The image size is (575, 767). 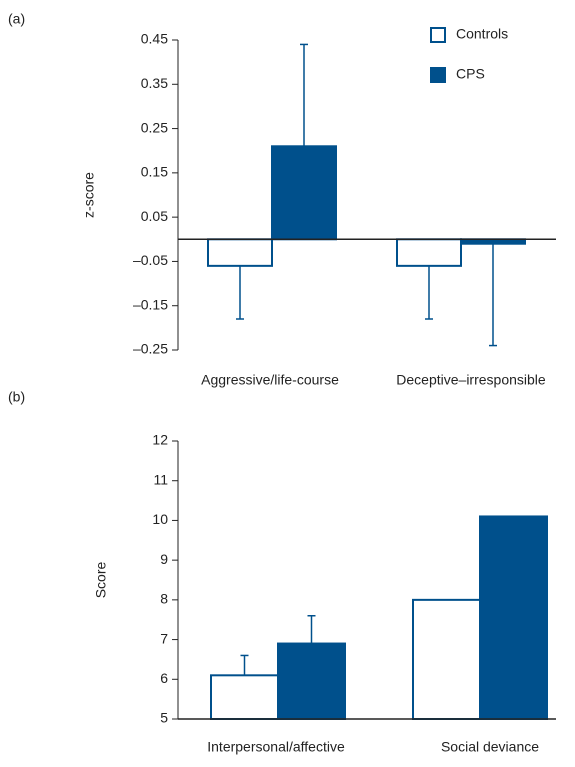 What do you see at coordinates (490, 747) in the screenshot?
I see `x-tick-label: Social deviance` at bounding box center [490, 747].